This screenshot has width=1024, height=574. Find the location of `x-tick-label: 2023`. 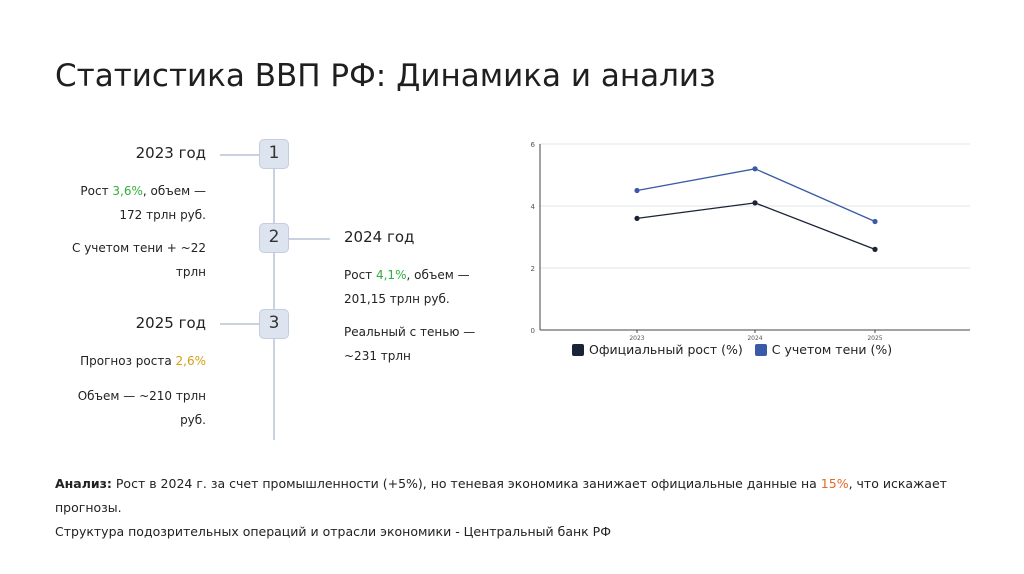

x-tick-label: 2023 is located at coordinates (636, 338).